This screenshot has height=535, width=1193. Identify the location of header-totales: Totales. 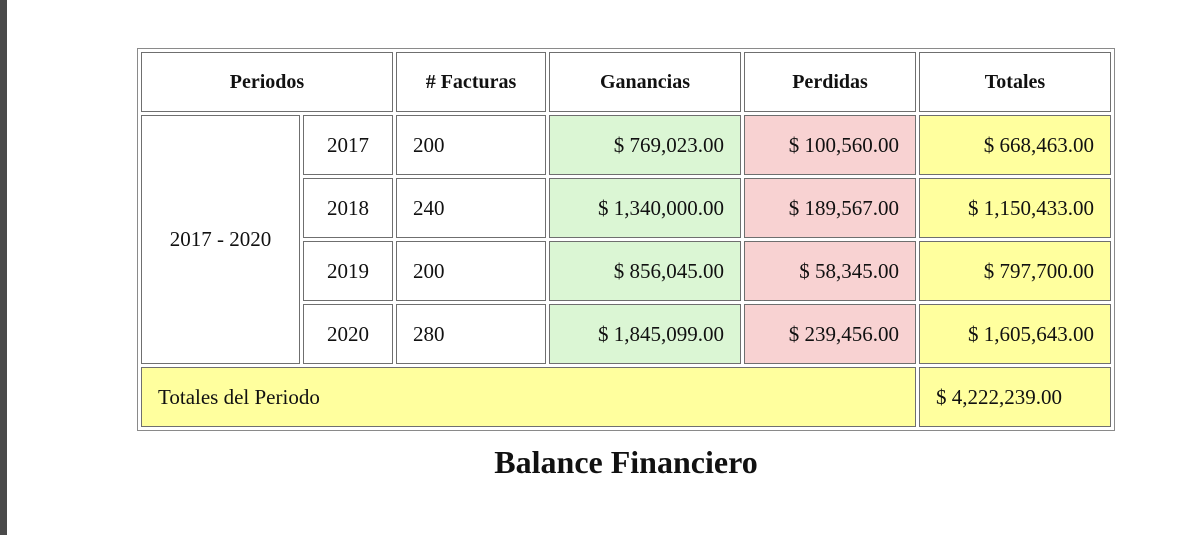
(1015, 82).